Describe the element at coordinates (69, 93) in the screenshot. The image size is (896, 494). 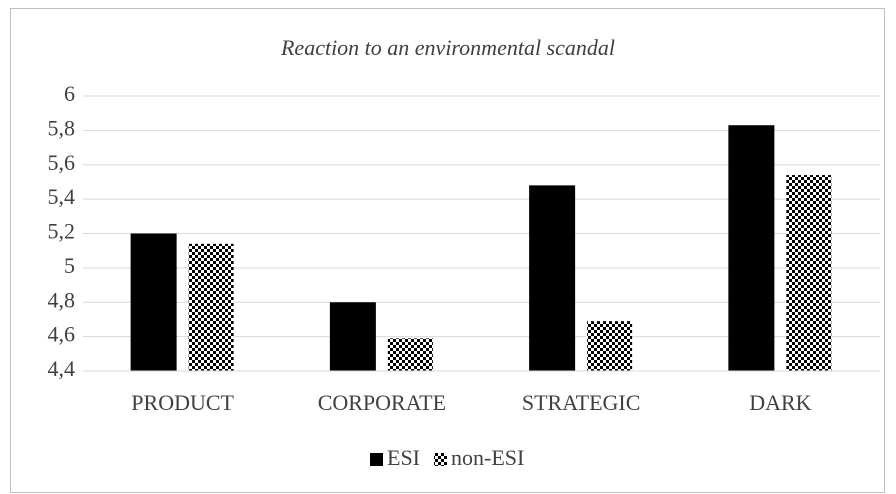
I see `y-tick-label: 6` at that location.